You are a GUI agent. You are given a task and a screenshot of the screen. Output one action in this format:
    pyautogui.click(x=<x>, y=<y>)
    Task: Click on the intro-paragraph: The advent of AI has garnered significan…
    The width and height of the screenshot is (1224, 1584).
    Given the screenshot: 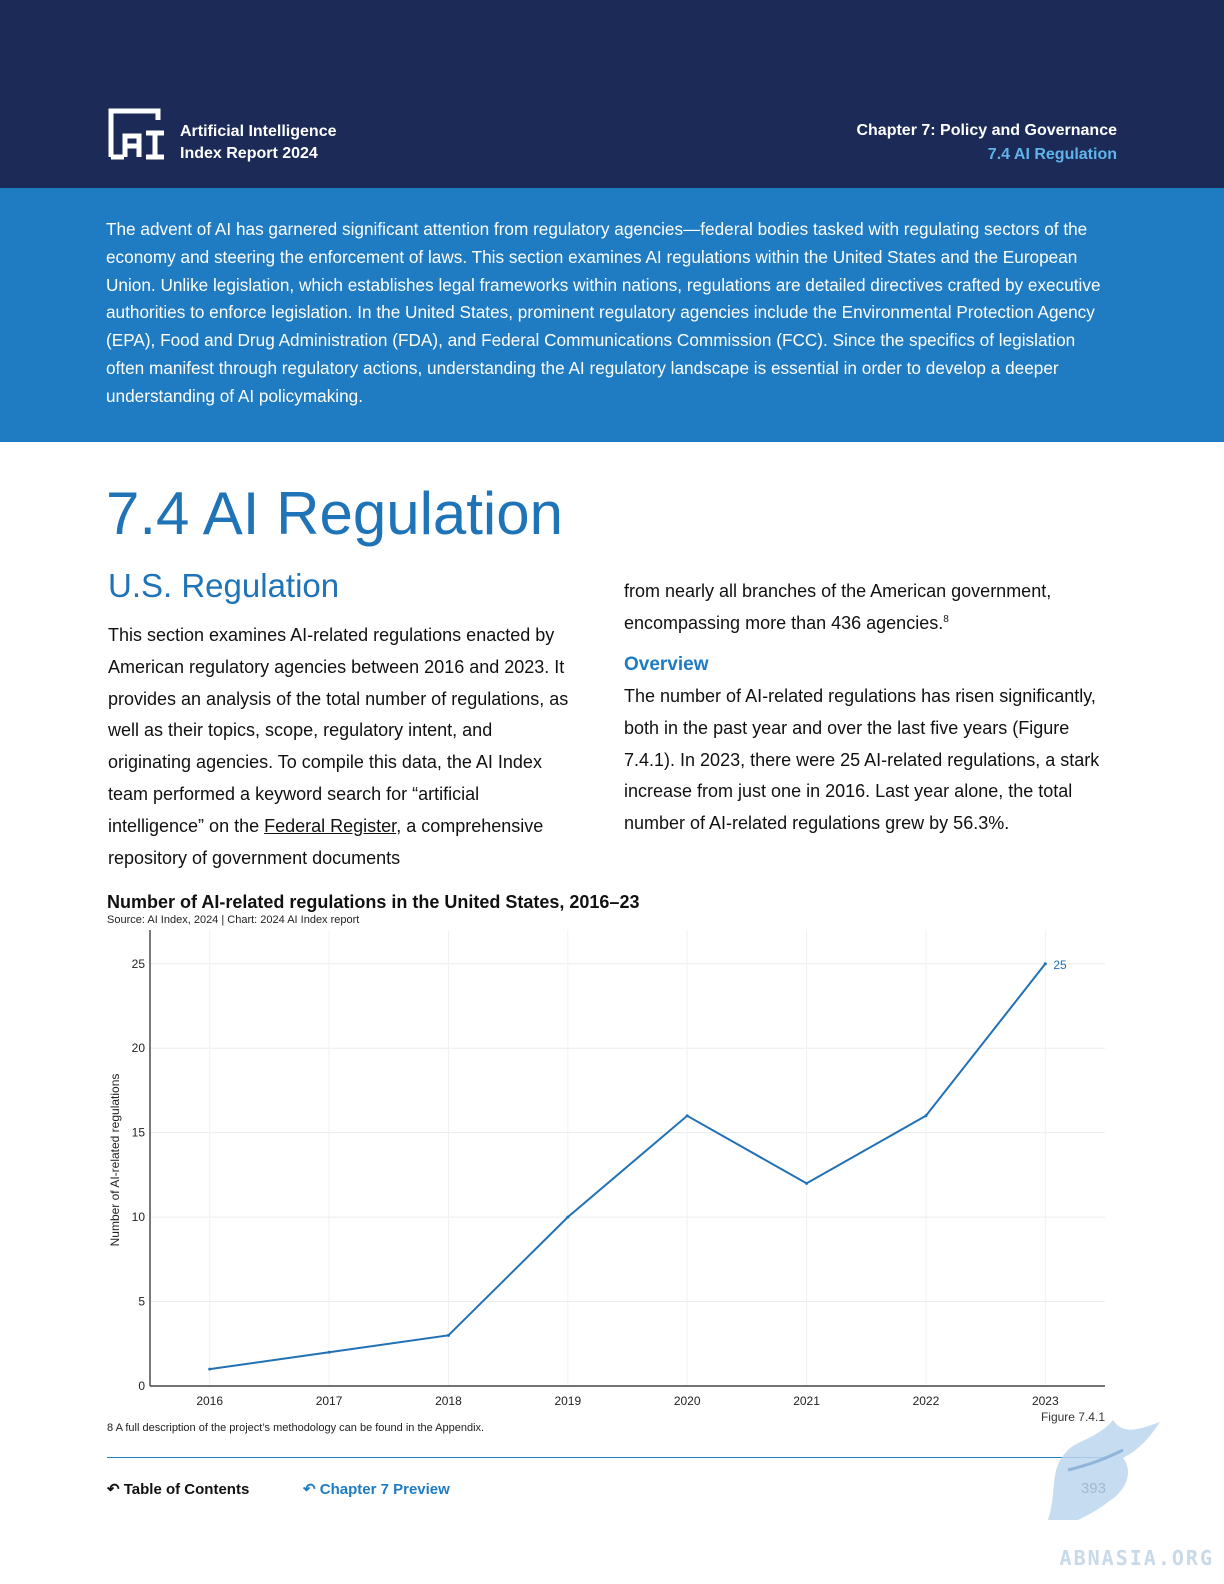 What is the action you would take?
    pyautogui.click(x=603, y=312)
    